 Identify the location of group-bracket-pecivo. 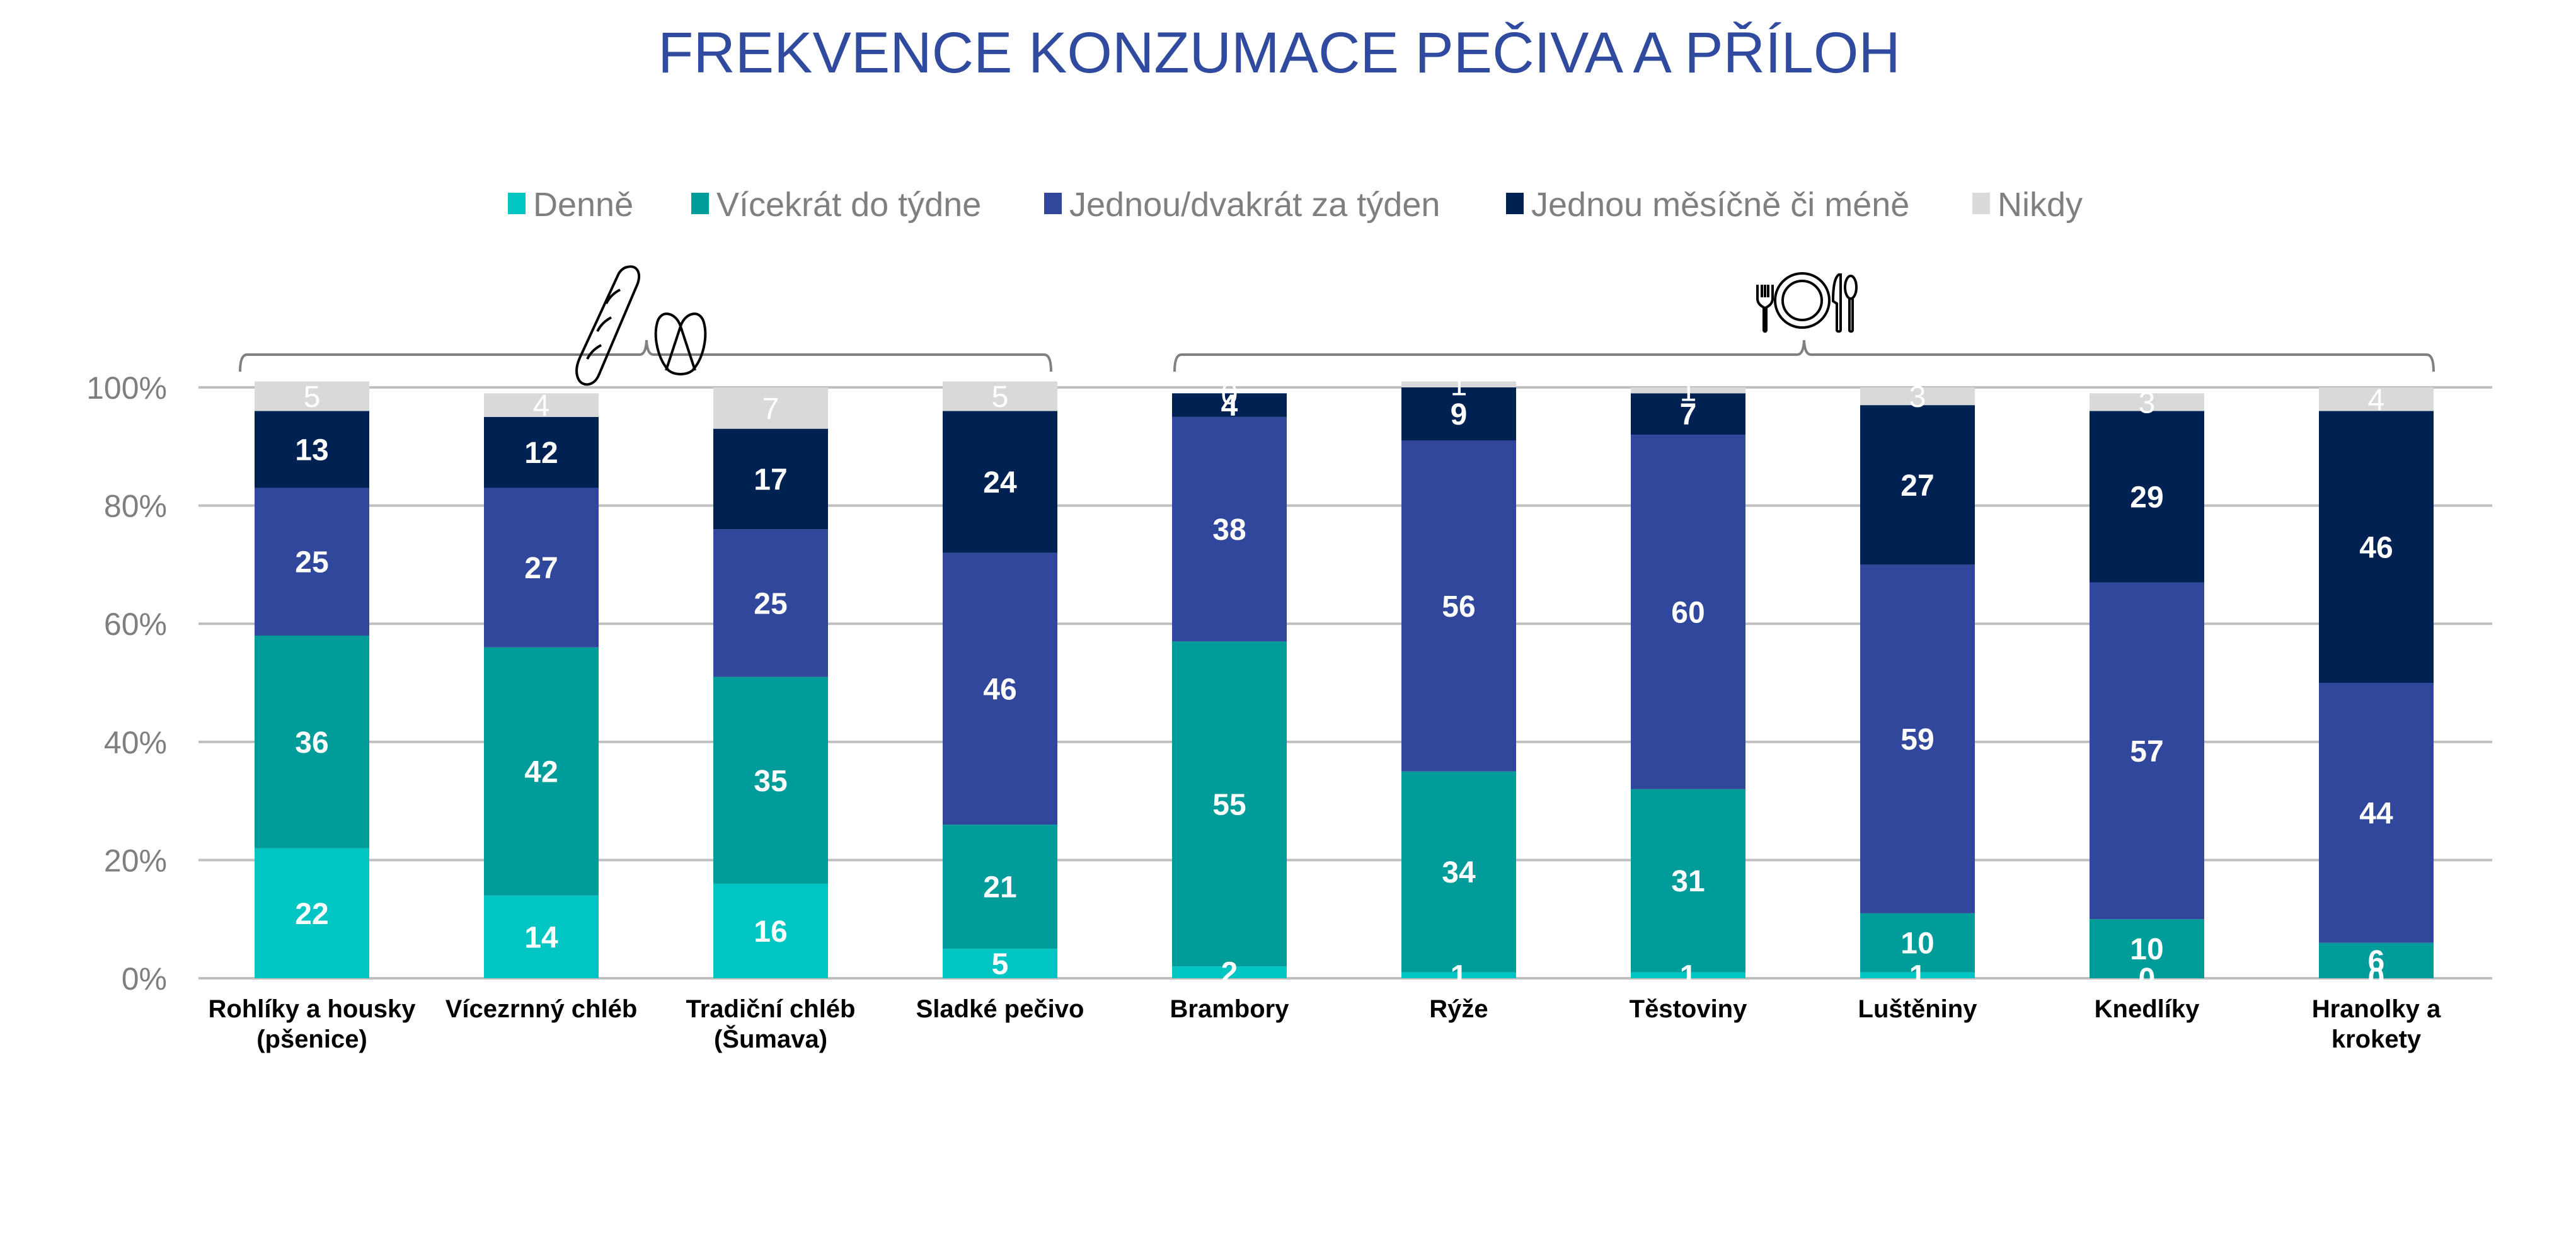
(645, 356).